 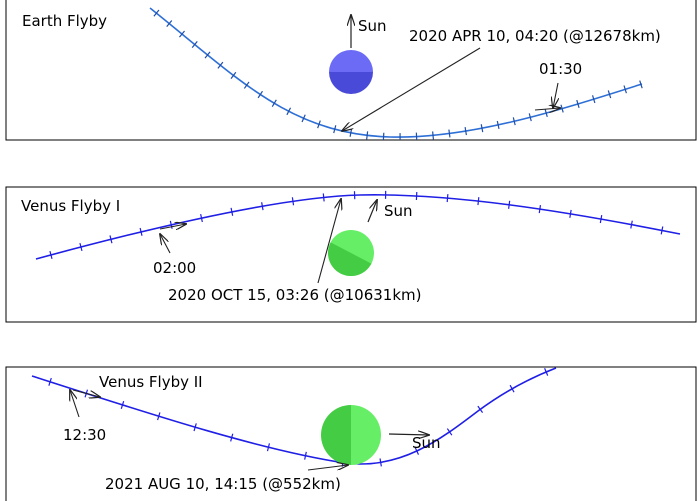 What do you see at coordinates (223, 484) in the screenshot?
I see `closest-approach-label: 2021 AUG 10, 14:15 (@552km)` at bounding box center [223, 484].